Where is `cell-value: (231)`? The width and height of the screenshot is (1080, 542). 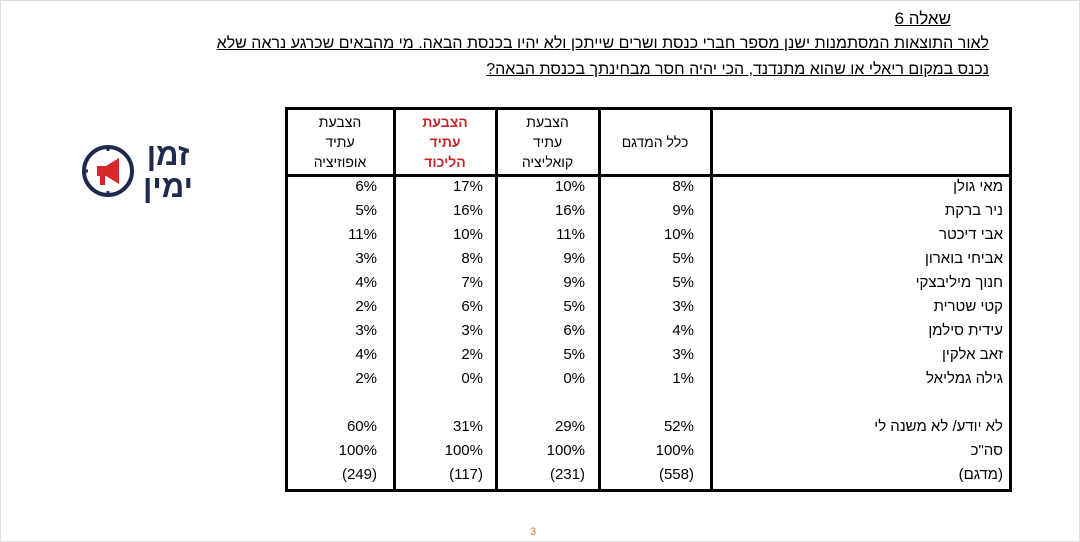
cell-value: (231) is located at coordinates (567, 474).